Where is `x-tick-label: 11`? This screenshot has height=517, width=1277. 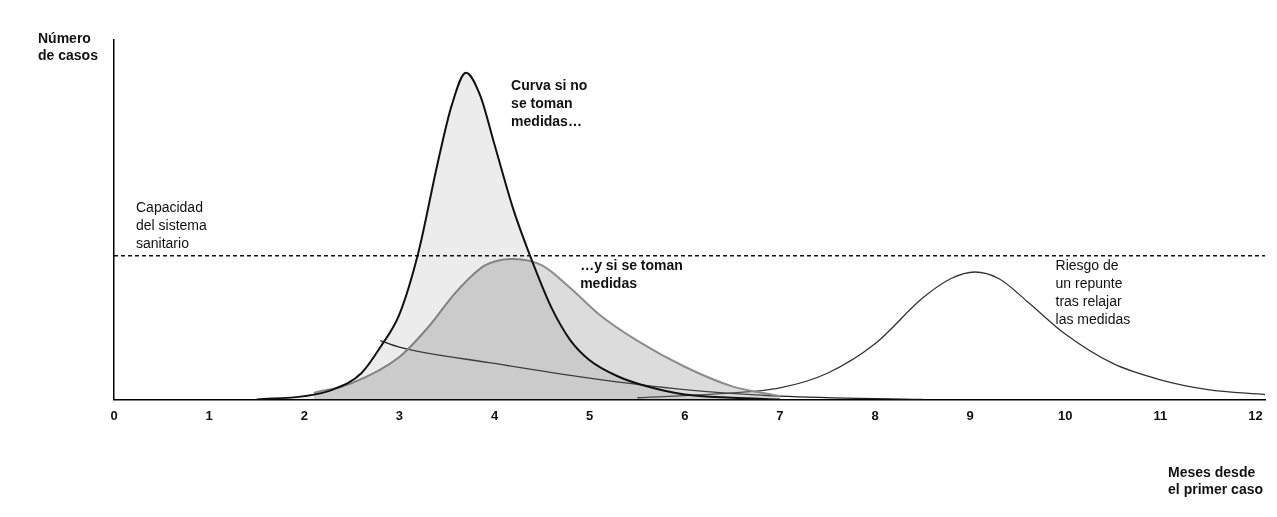 x-tick-label: 11 is located at coordinates (1160, 415).